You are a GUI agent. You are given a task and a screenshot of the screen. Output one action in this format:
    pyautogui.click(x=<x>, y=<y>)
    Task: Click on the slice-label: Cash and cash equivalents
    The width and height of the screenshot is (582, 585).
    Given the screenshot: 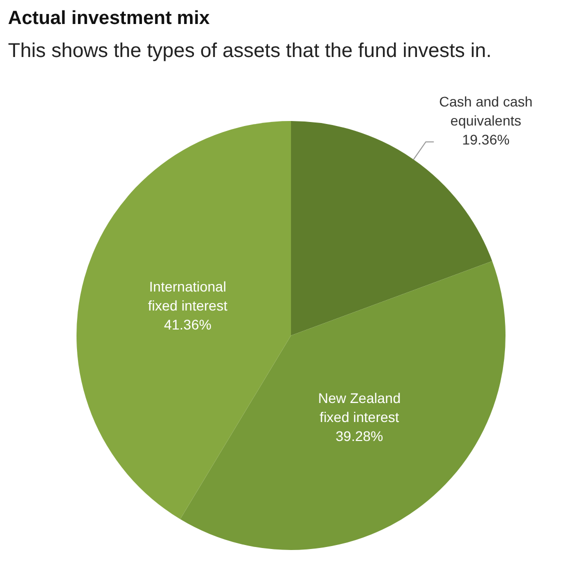 What is the action you would take?
    pyautogui.click(x=486, y=111)
    